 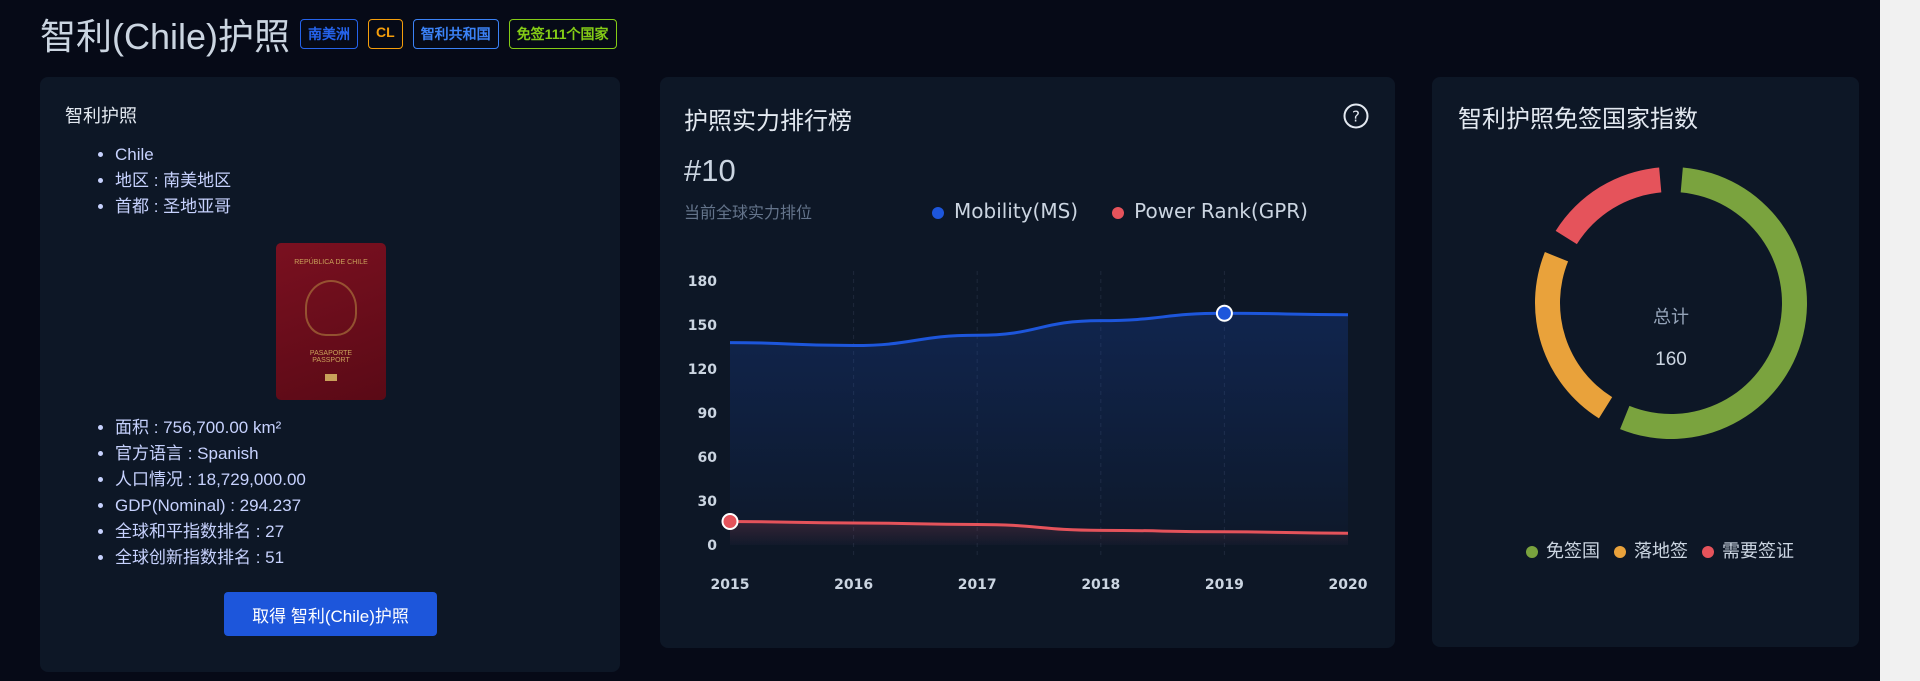 I want to click on legend-label: 需要签证, so click(x=1758, y=551).